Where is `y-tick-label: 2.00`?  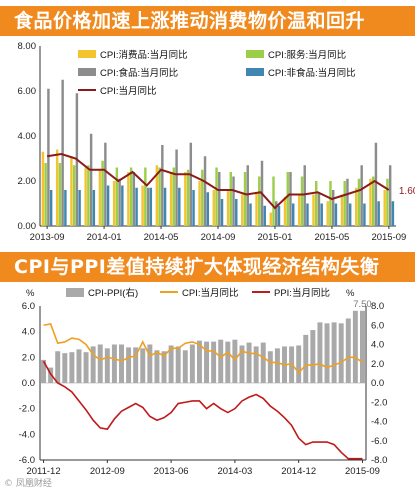
y-tick-label: 2.00 is located at coordinates (27, 181).